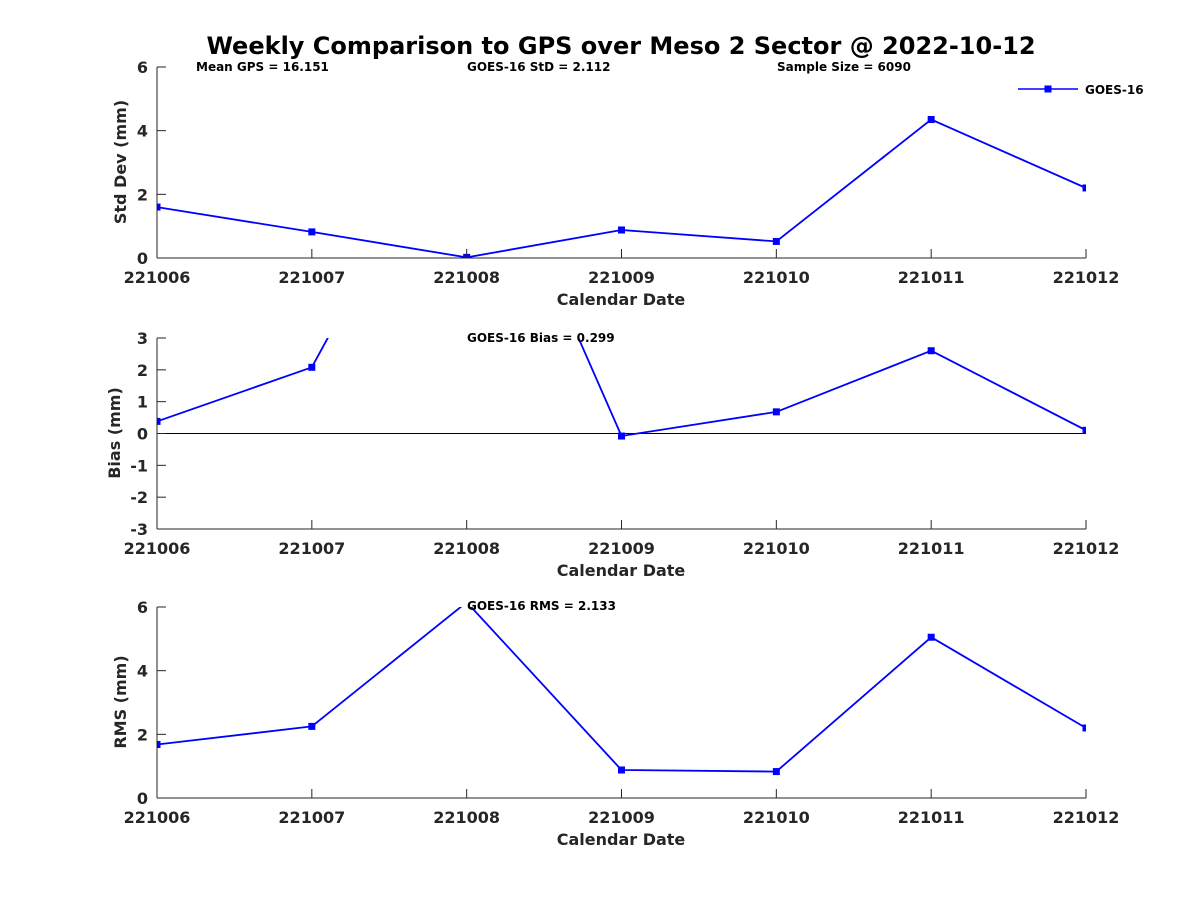 Image resolution: width=1200 pixels, height=900 pixels. What do you see at coordinates (621, 570) in the screenshot?
I see `panel-2-xlabel: Calendar Date` at bounding box center [621, 570].